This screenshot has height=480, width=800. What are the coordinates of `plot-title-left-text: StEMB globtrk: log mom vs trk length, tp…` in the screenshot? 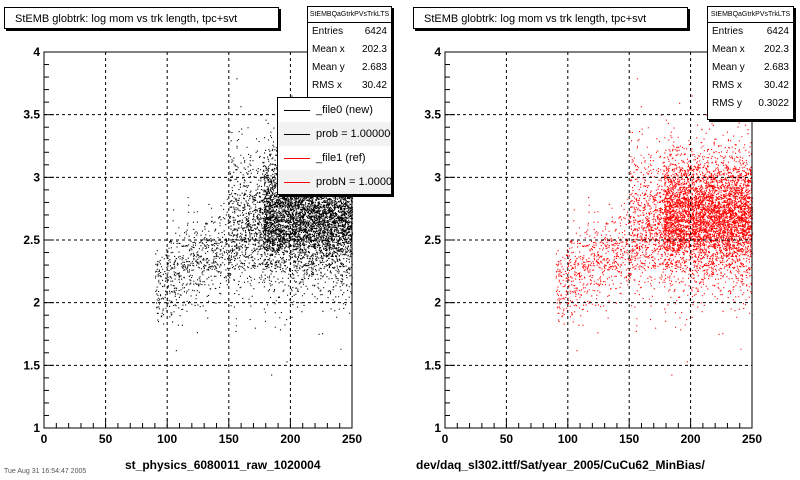 It's located at (126, 19).